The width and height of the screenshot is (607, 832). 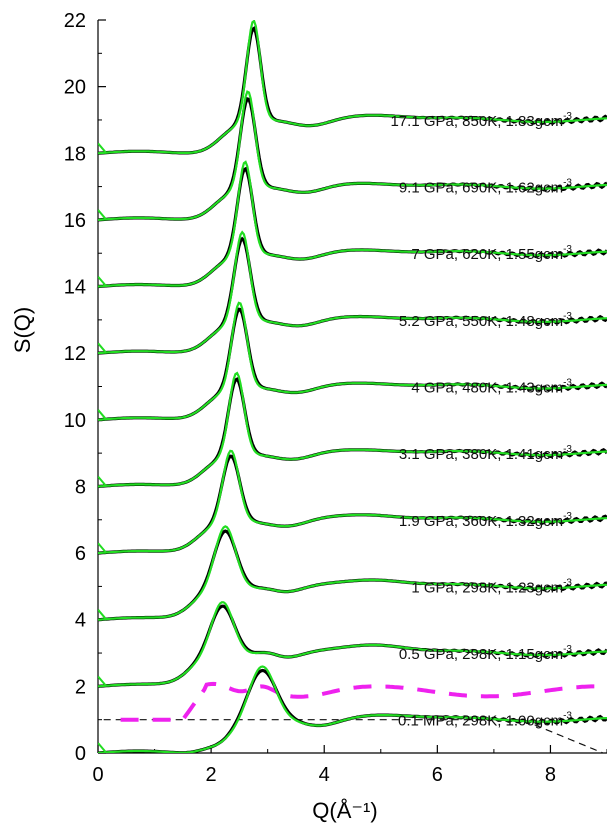 I want to click on y-axis-title: S(Q), so click(x=22, y=330).